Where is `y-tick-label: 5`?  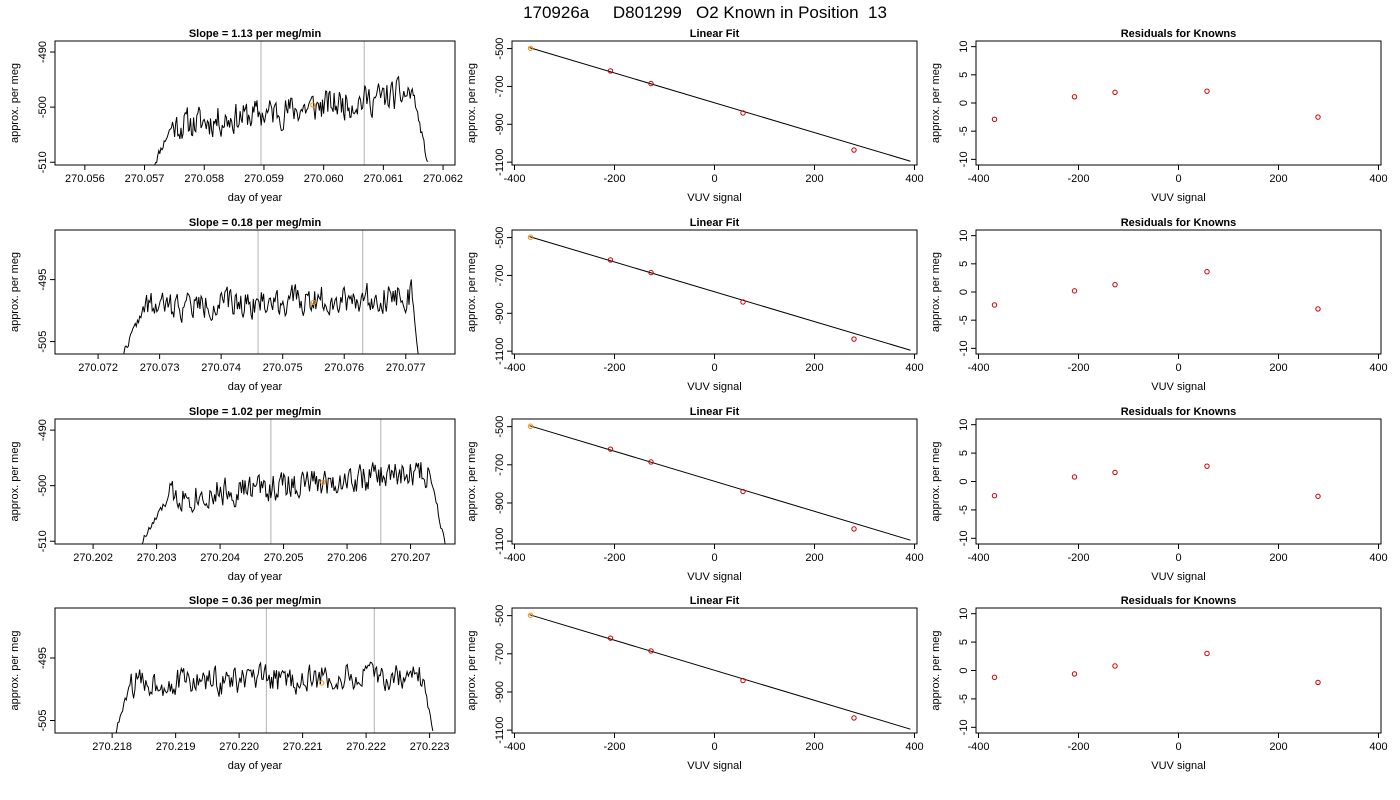 y-tick-label: 5 is located at coordinates (964, 75).